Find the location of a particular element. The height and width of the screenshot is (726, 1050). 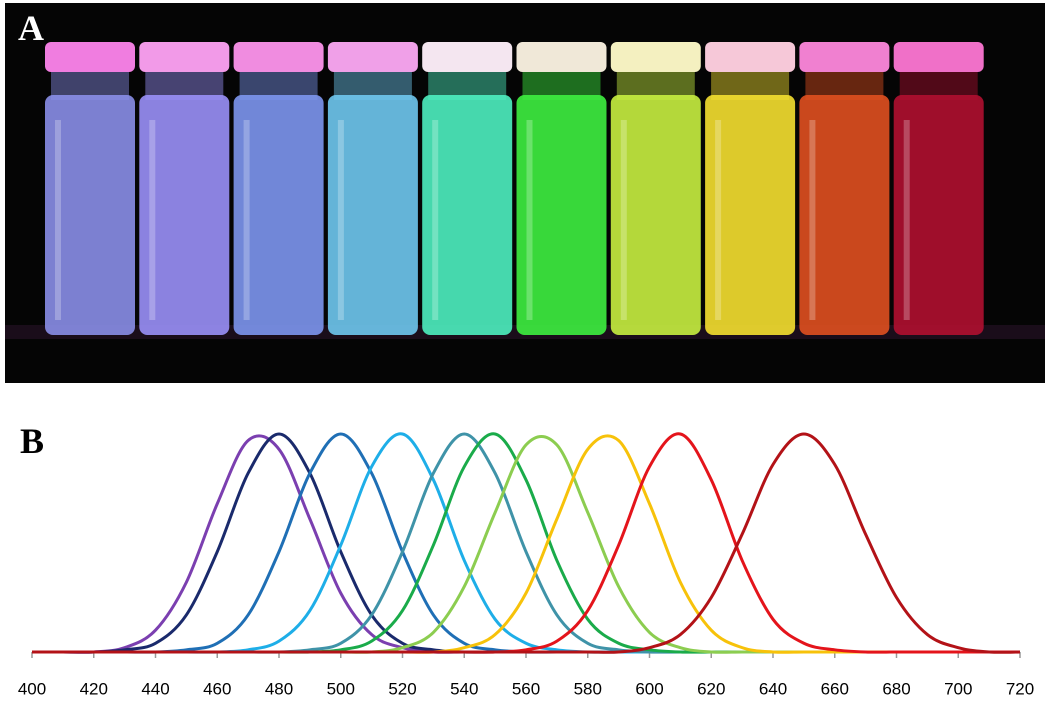

panel-label: A is located at coordinates (31, 28).